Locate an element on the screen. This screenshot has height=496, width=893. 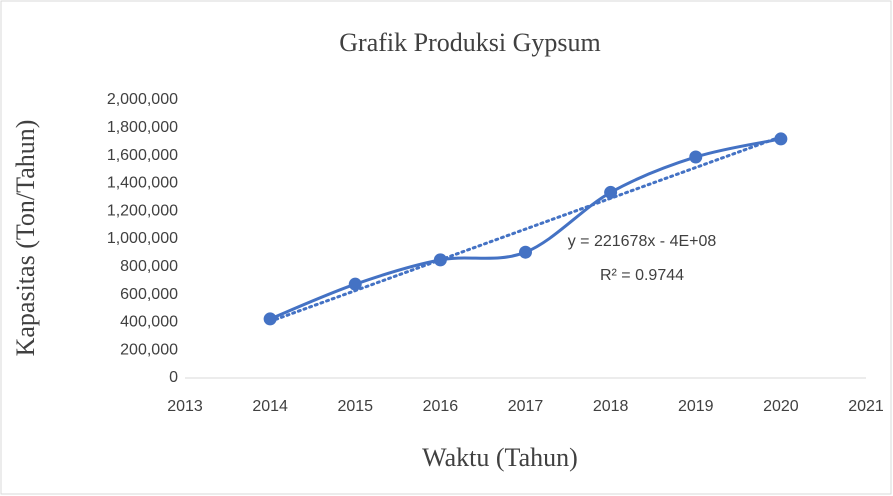
y-tick-label: 1,400,000 is located at coordinates (142, 183).